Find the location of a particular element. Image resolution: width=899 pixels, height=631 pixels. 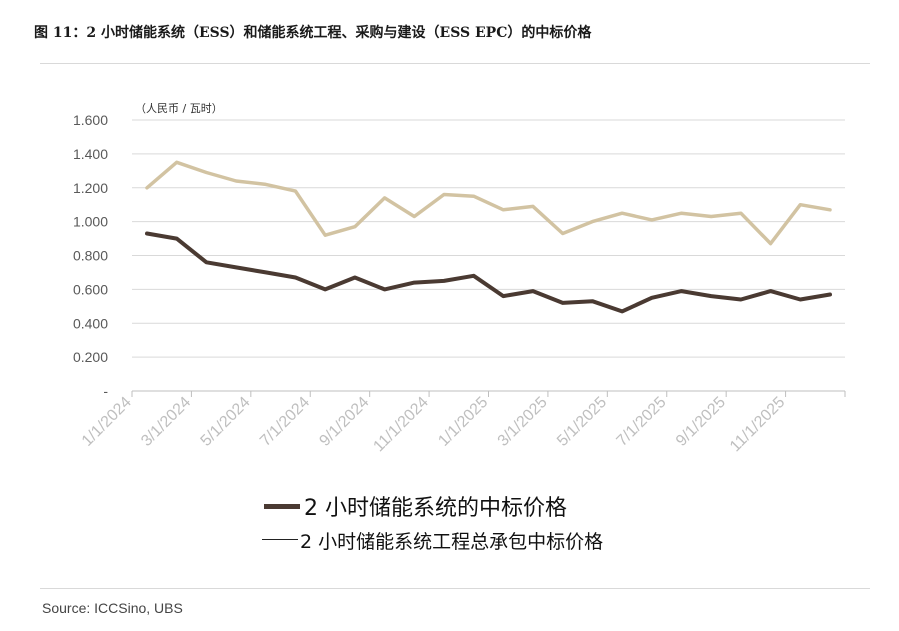

source-note: Source: ICCSino, UBS is located at coordinates (112, 608).